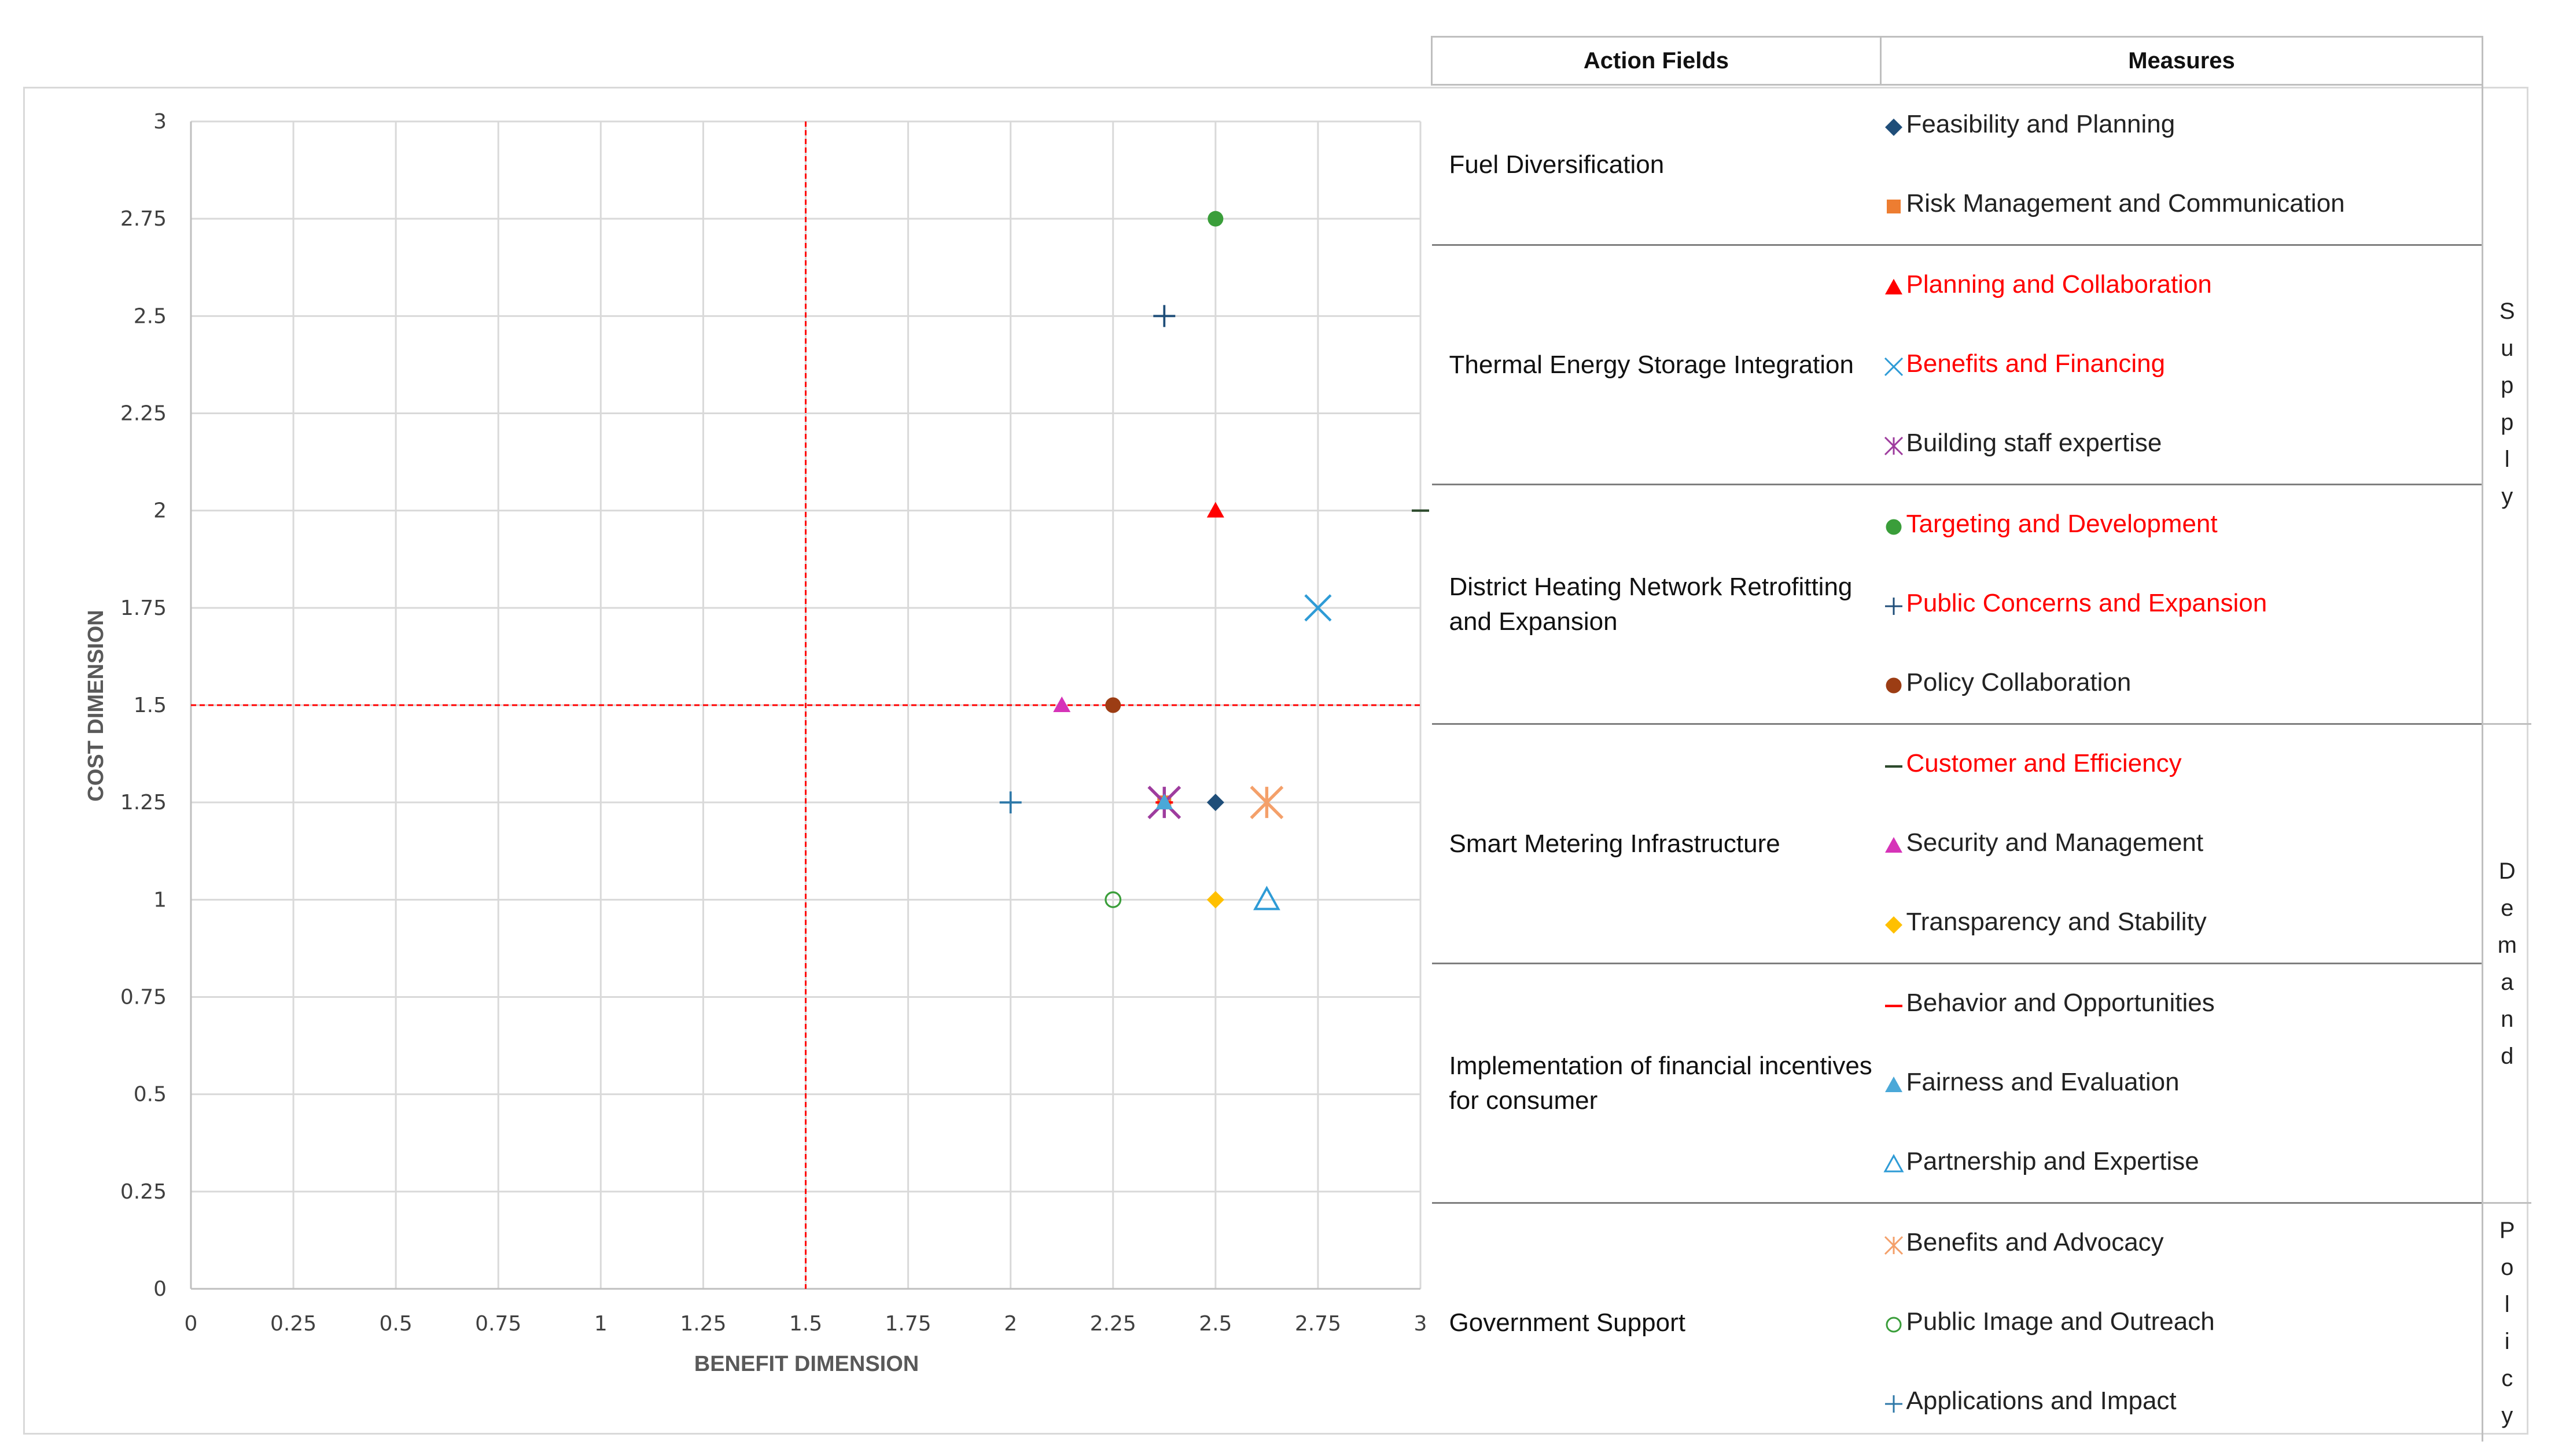 Image resolution: width=2551 pixels, height=1456 pixels. What do you see at coordinates (160, 1289) in the screenshot?
I see `y-tick-label: 0` at bounding box center [160, 1289].